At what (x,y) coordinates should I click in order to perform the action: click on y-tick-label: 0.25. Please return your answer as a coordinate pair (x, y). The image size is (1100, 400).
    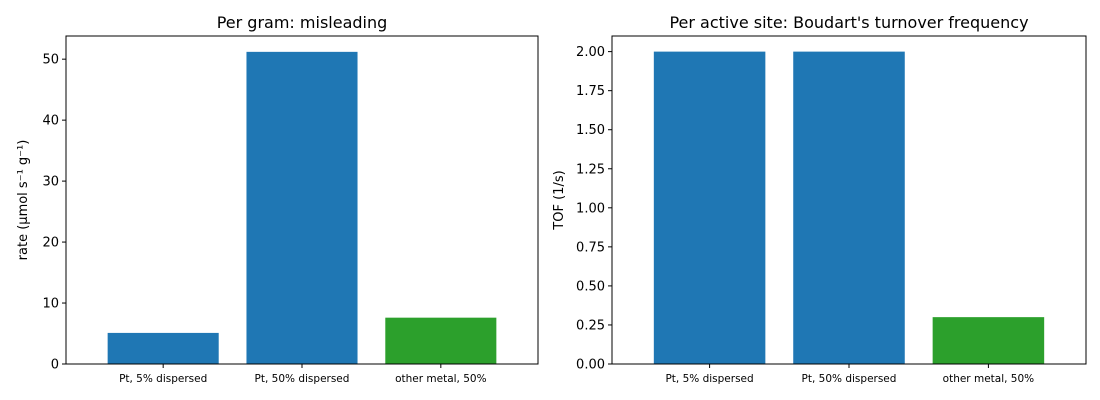
    Looking at the image, I should click on (590, 325).